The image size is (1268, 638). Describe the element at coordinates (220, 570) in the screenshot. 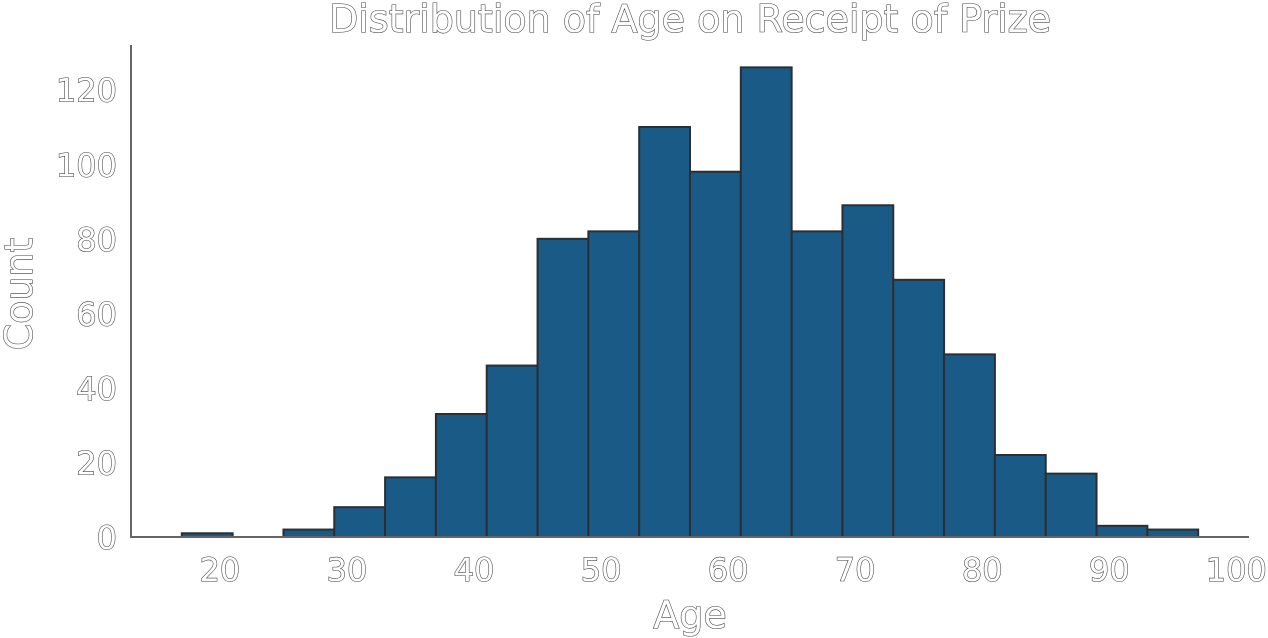

I see `x-tick-label: 20` at that location.